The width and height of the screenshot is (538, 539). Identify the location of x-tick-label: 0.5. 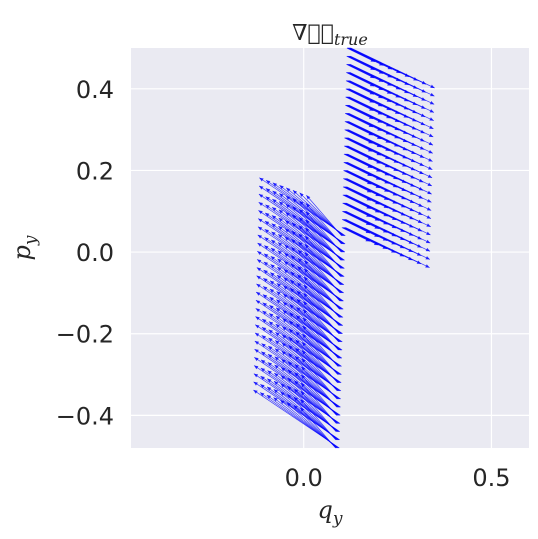
(491, 478).